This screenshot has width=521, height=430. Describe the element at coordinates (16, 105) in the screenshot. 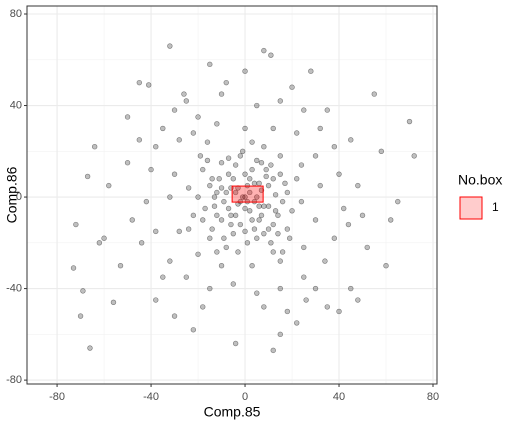

I see `y-tick-label: 40` at that location.